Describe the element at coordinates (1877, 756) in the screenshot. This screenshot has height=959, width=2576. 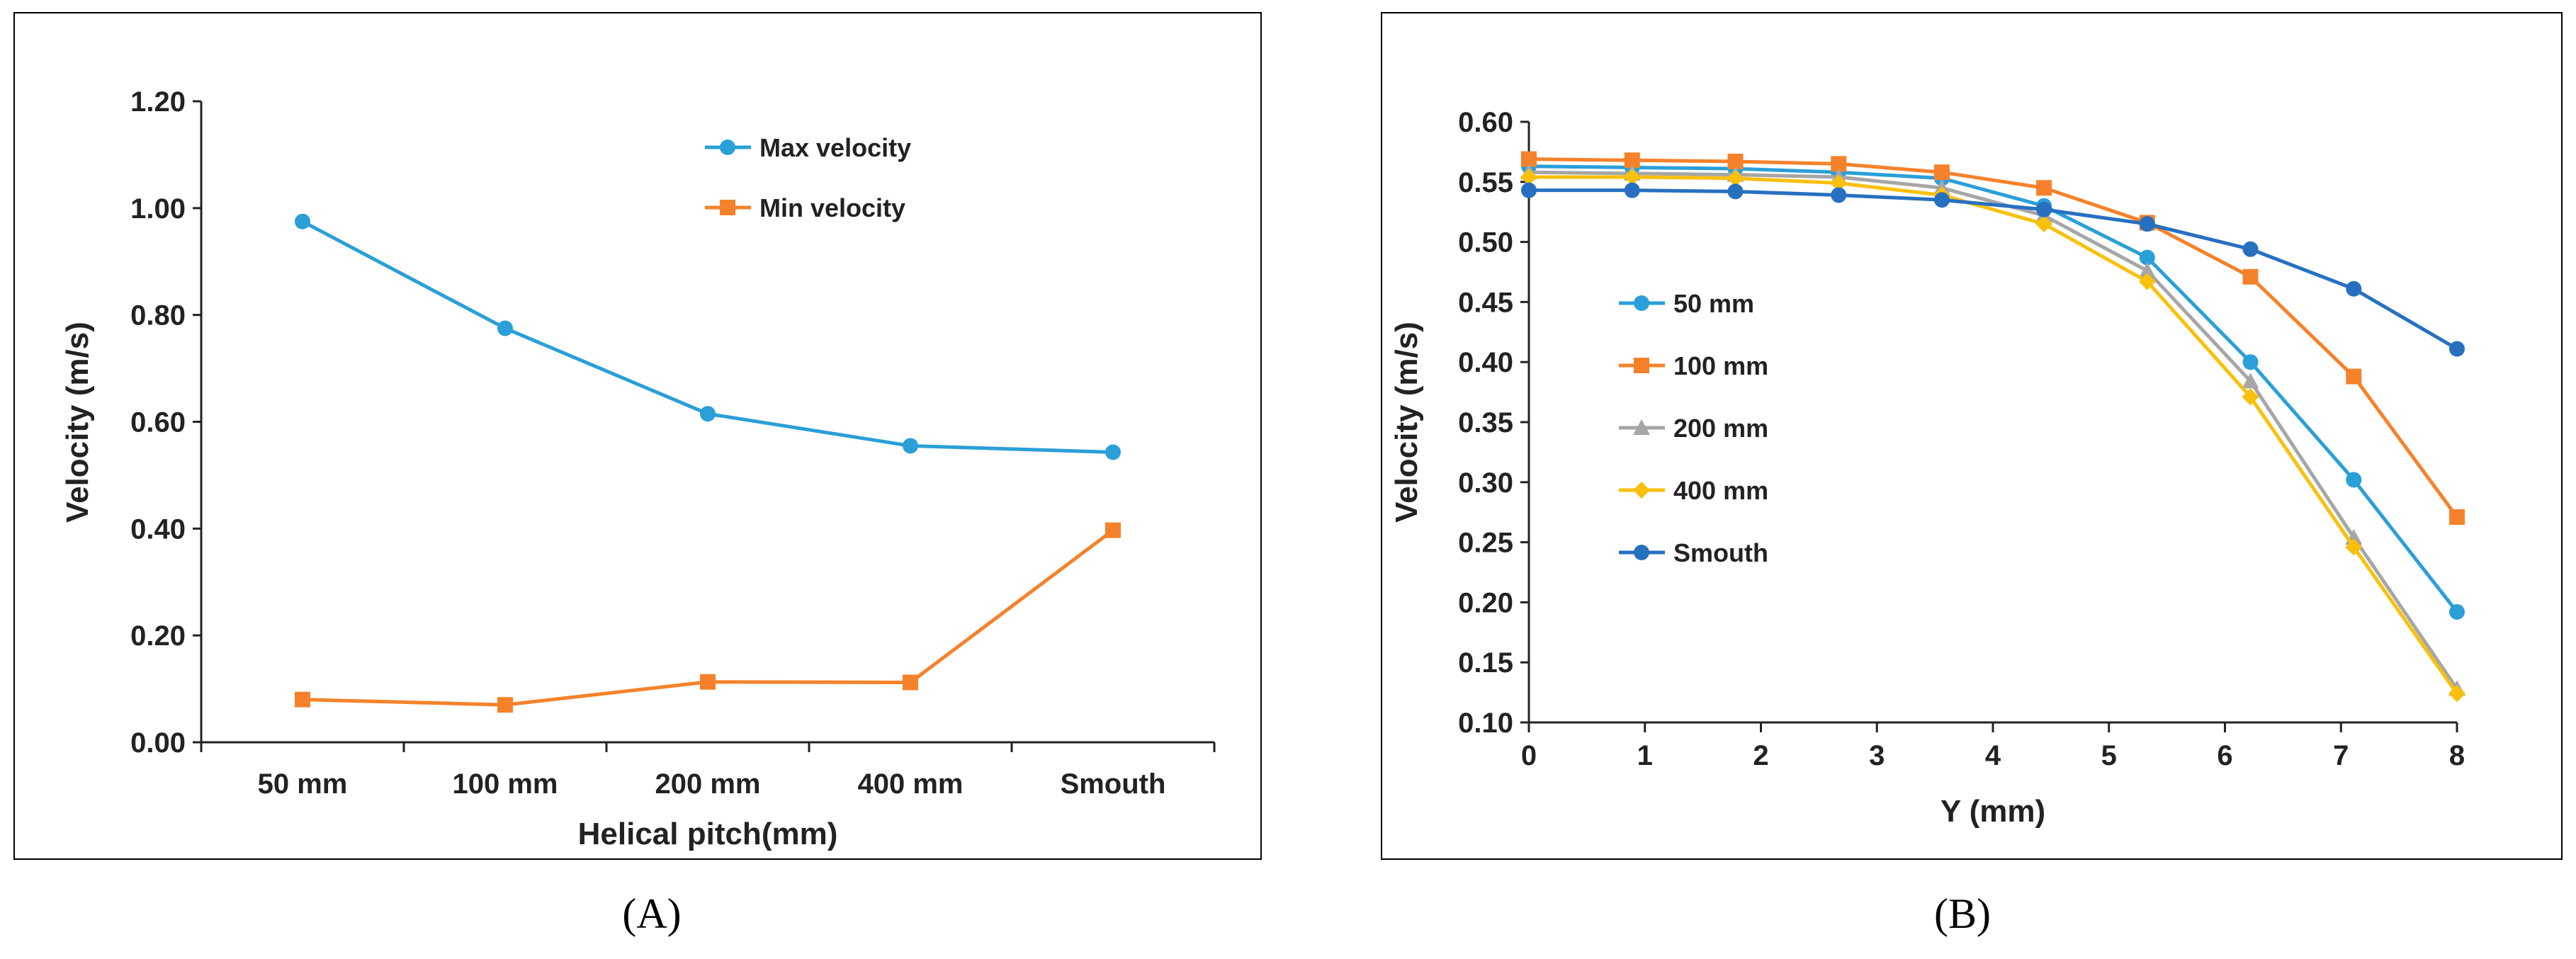
I see `x-tick-label: 3` at that location.